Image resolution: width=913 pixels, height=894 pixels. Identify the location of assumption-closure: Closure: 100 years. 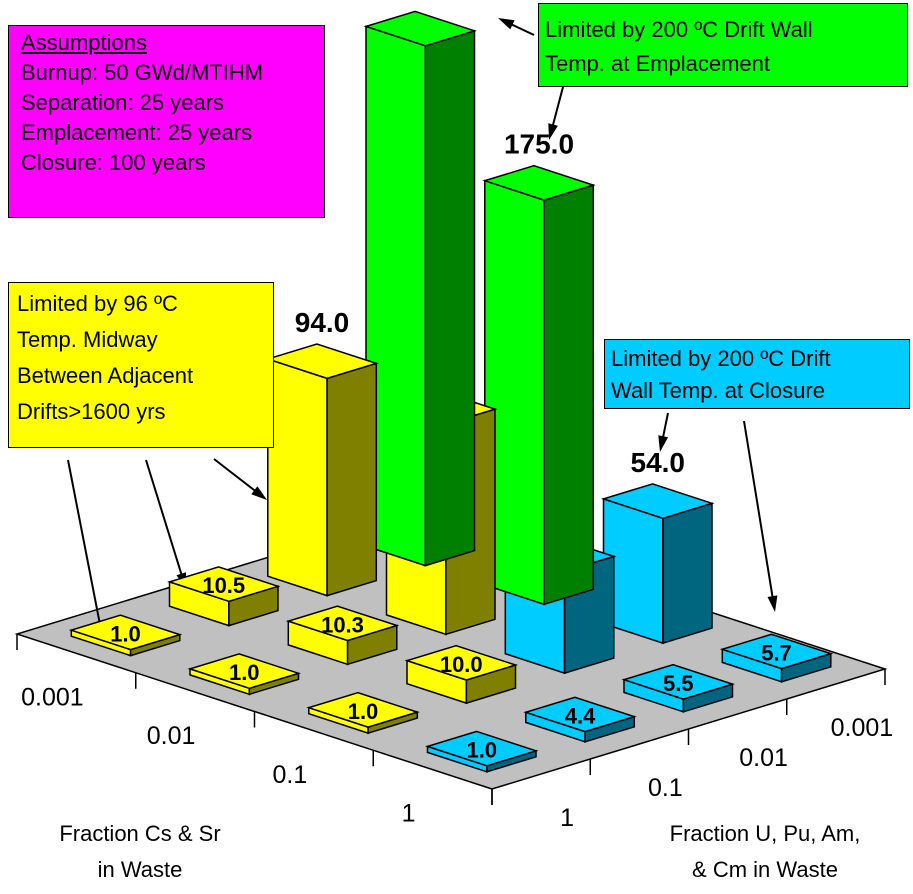
(113, 162).